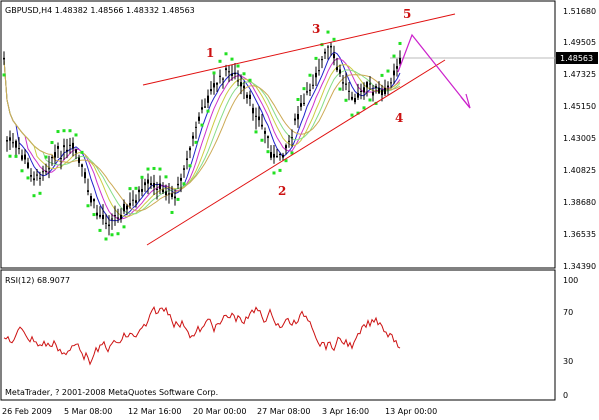 This screenshot has height=420, width=599. What do you see at coordinates (568, 361) in the screenshot?
I see `rsi-tick: 30` at bounding box center [568, 361].